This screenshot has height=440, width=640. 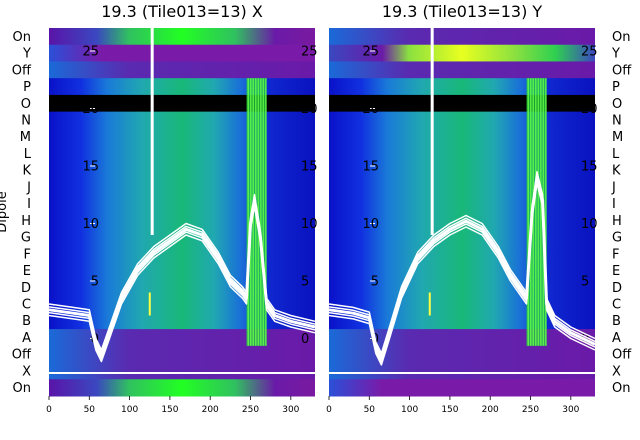 What do you see at coordinates (589, 167) in the screenshot?
I see `overlay-ytick-label-right: 15` at bounding box center [589, 167].